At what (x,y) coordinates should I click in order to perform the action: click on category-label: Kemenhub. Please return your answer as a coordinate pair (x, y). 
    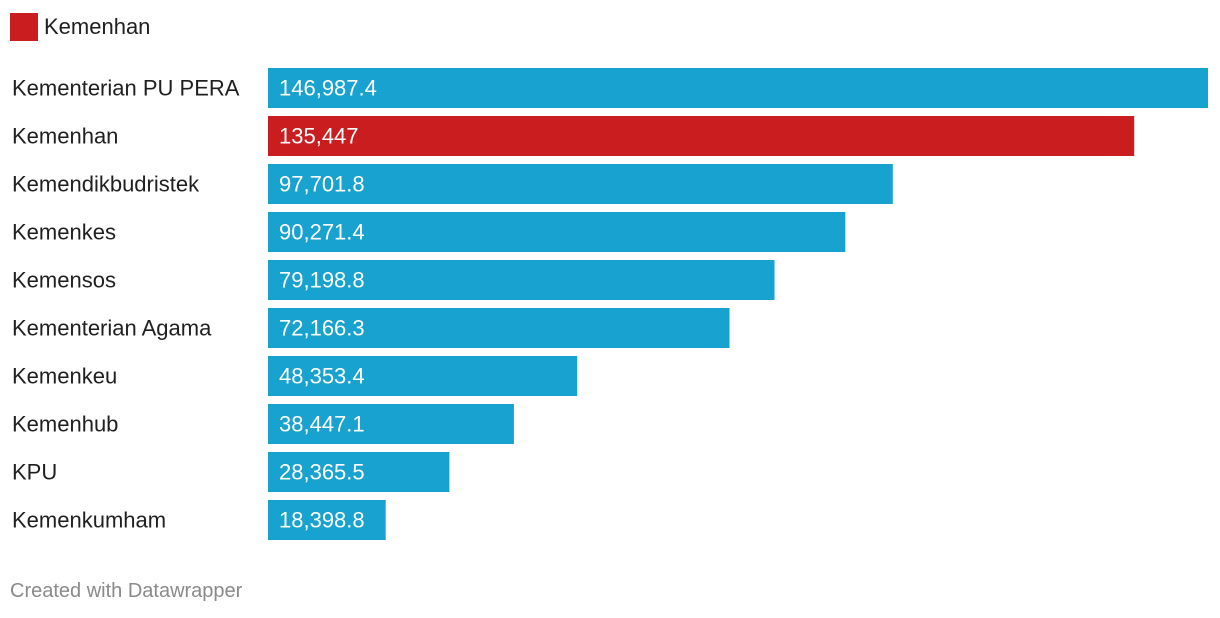
    Looking at the image, I should click on (65, 424).